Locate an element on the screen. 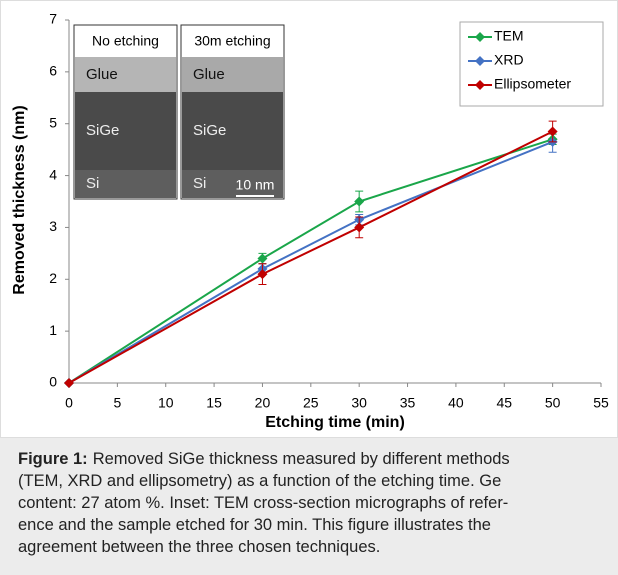  x-tick-label: 30 is located at coordinates (359, 403).